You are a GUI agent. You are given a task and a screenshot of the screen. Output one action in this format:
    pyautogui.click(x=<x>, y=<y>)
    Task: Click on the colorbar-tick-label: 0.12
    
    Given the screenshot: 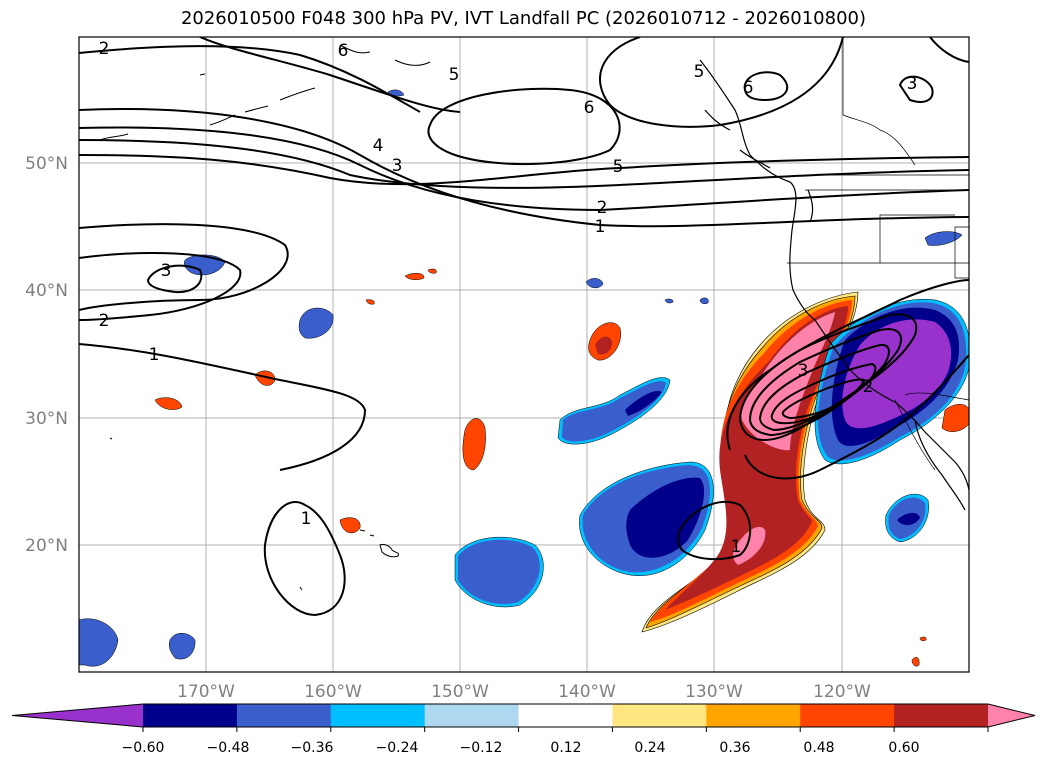 What is the action you would take?
    pyautogui.click(x=565, y=748)
    